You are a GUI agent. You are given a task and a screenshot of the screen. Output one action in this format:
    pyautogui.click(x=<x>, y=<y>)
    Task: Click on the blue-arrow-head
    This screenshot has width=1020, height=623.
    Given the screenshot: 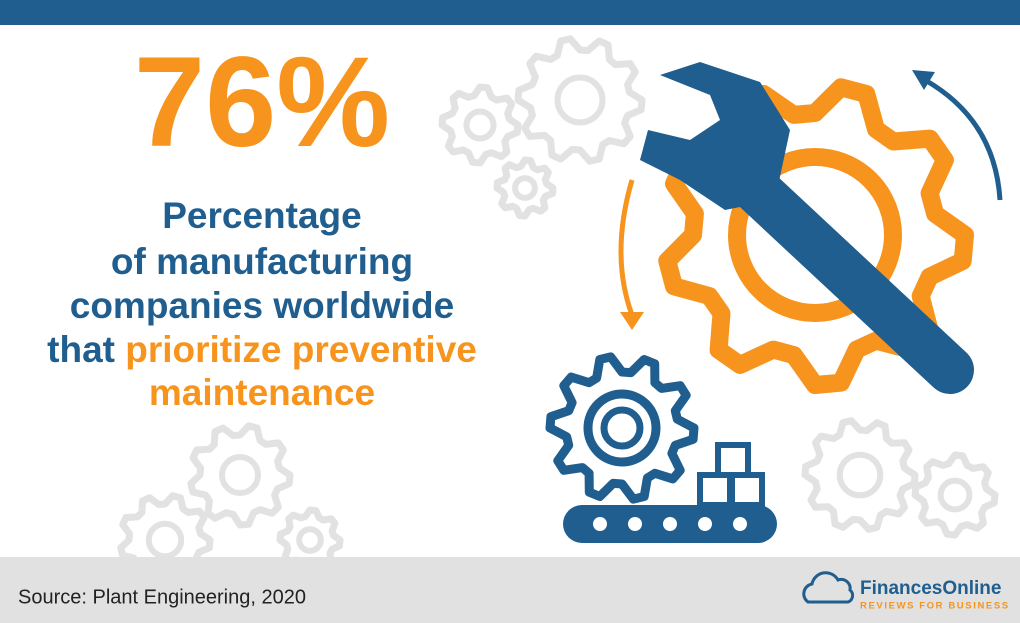 What is the action you would take?
    pyautogui.click(x=923, y=80)
    